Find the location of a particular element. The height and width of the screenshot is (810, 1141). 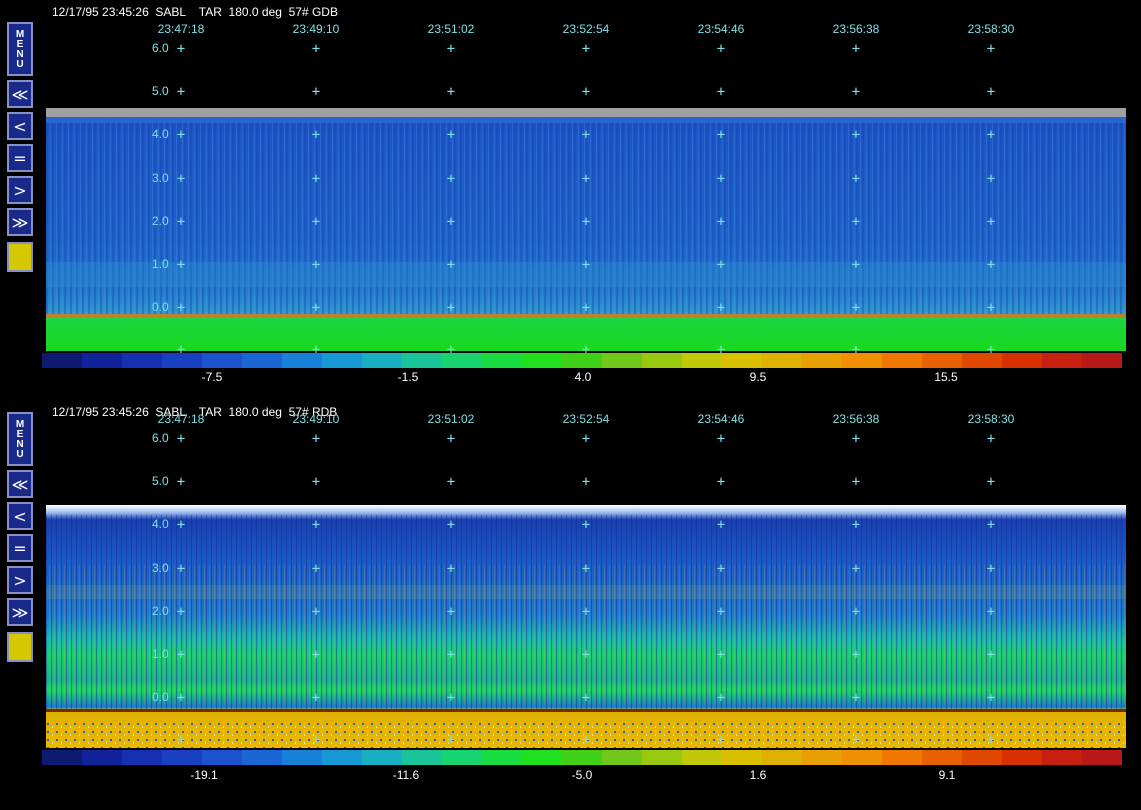

colorbar-label: 9.1 is located at coordinates (947, 775).